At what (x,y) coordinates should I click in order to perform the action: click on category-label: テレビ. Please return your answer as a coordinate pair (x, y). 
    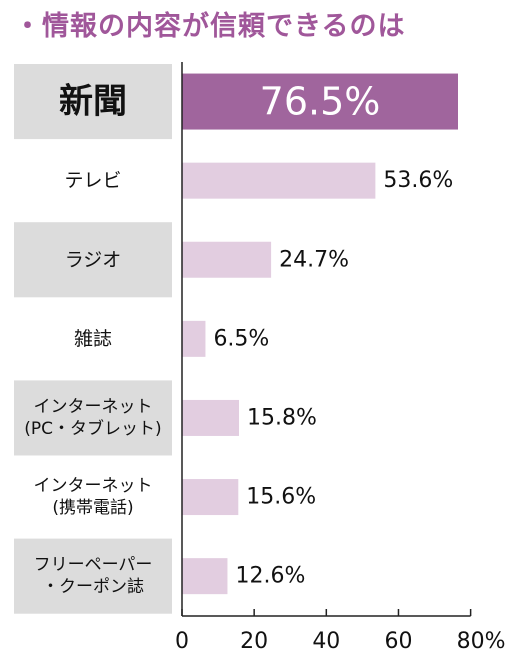
    Looking at the image, I should click on (92, 181).